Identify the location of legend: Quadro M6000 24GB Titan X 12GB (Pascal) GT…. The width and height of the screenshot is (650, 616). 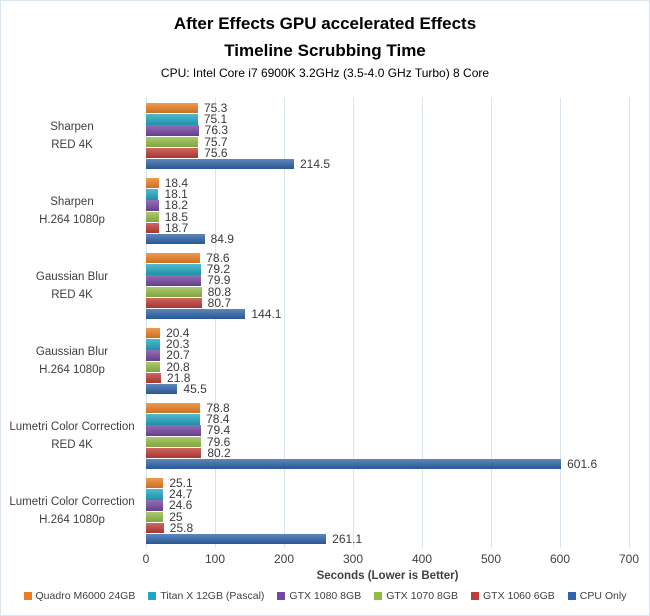
(325, 596).